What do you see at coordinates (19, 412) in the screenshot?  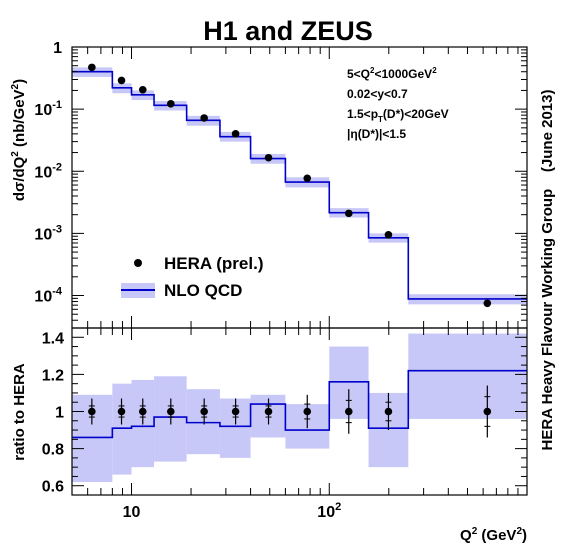 I see `bottom-y-axis-label: ratio to HERA` at bounding box center [19, 412].